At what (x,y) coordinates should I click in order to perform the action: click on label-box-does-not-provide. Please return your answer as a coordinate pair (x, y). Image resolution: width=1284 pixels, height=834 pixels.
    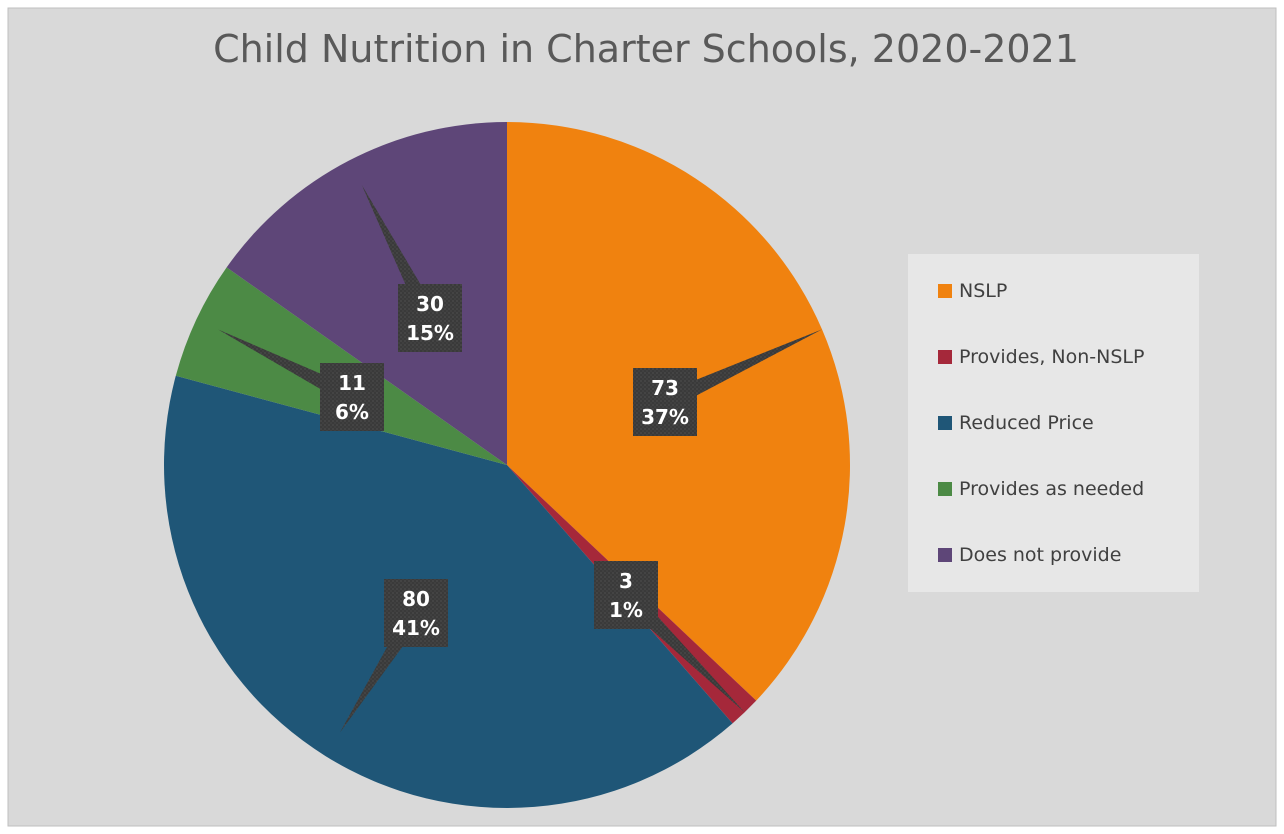
    Looking at the image, I should click on (430, 318).